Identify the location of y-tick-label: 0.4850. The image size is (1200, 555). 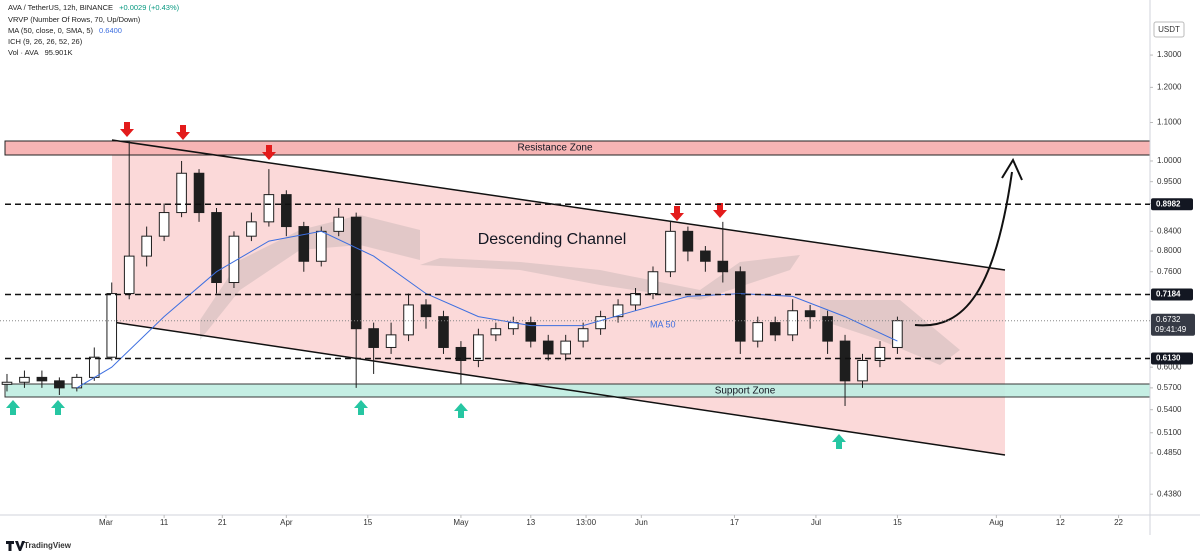
(1169, 452).